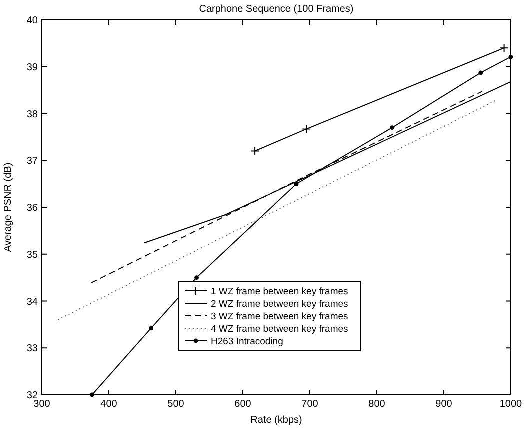  I want to click on x-tick-label: 400, so click(109, 404).